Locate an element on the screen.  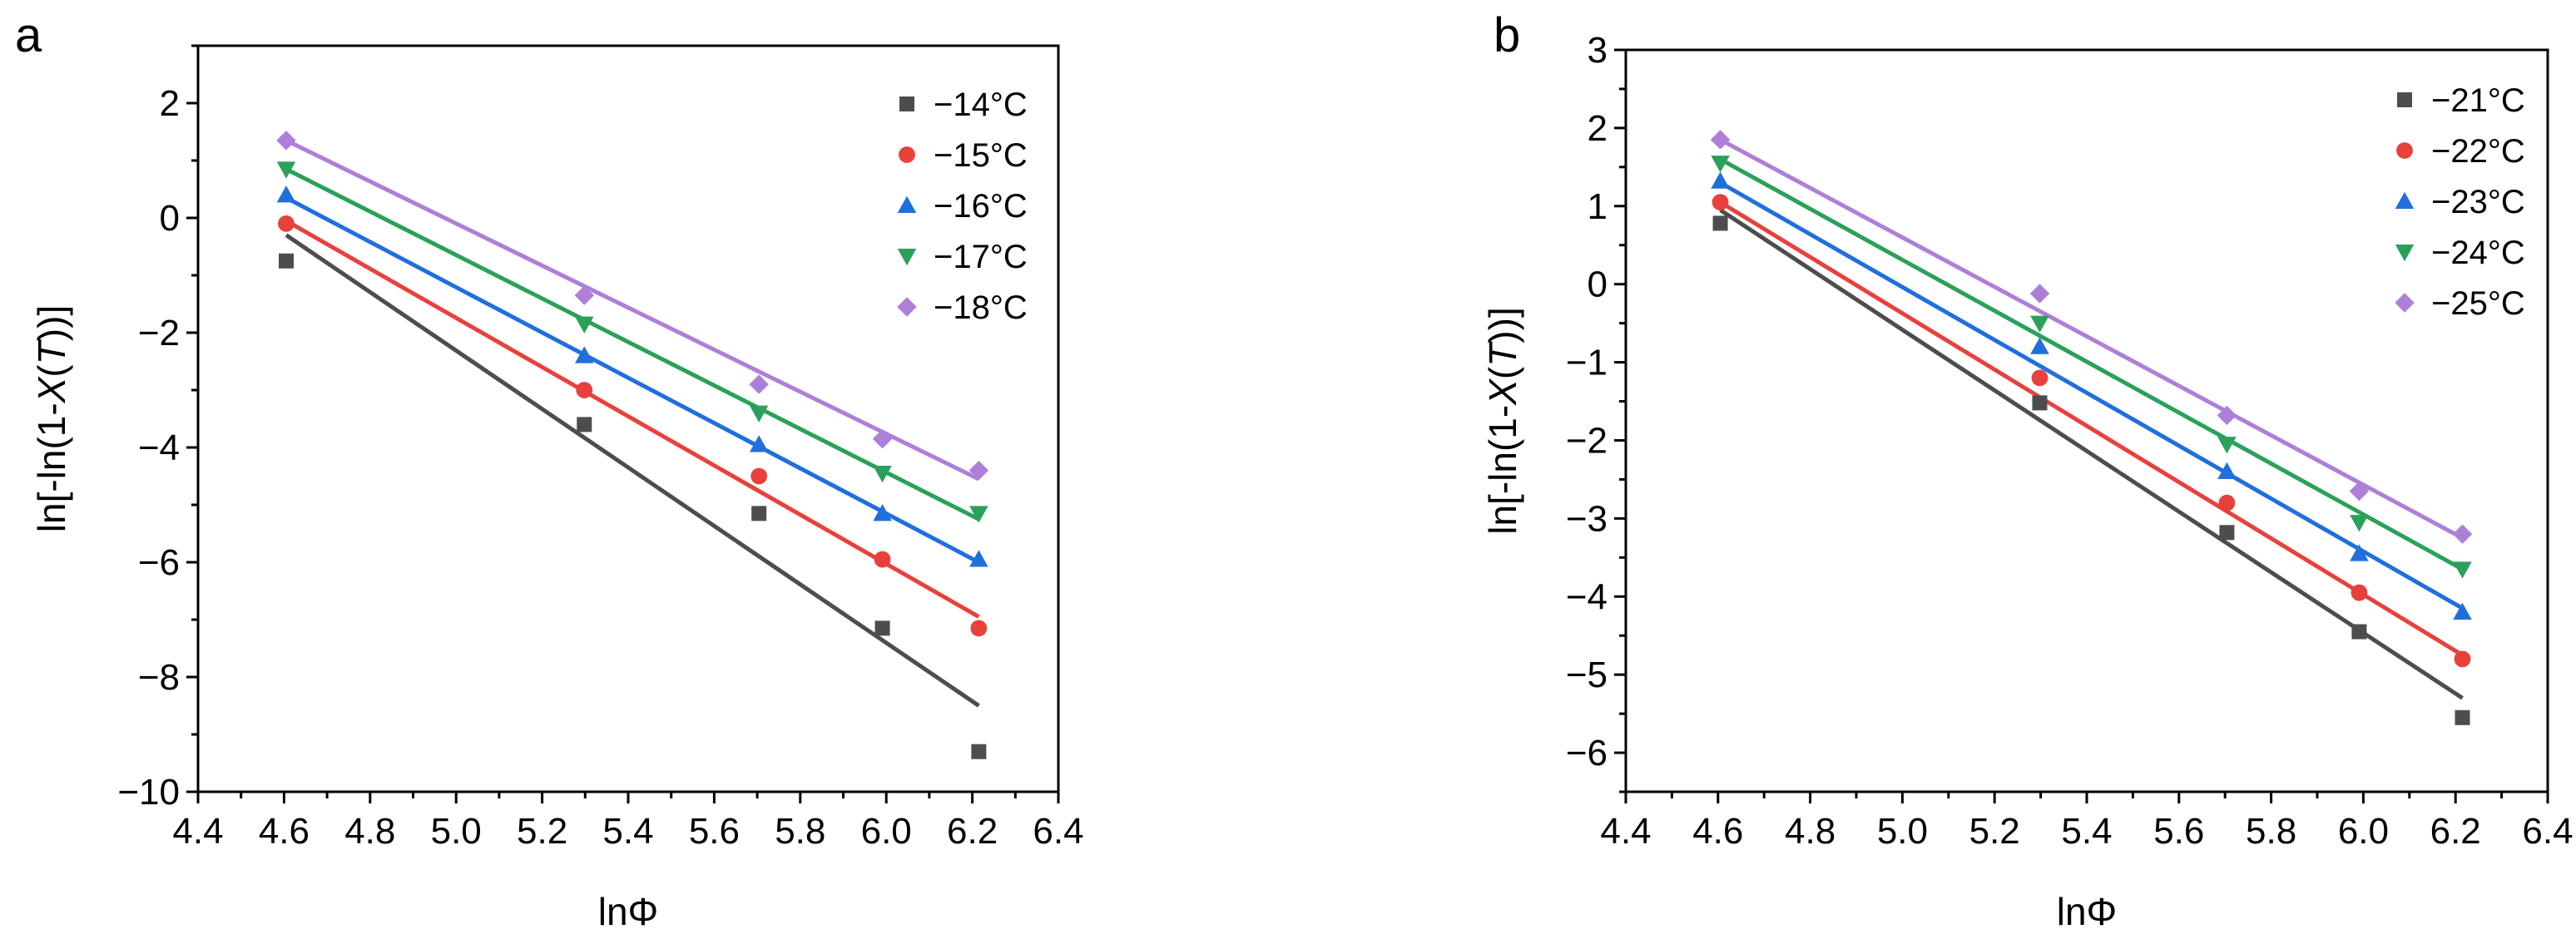
x-tick-label: 5.8 is located at coordinates (800, 832).